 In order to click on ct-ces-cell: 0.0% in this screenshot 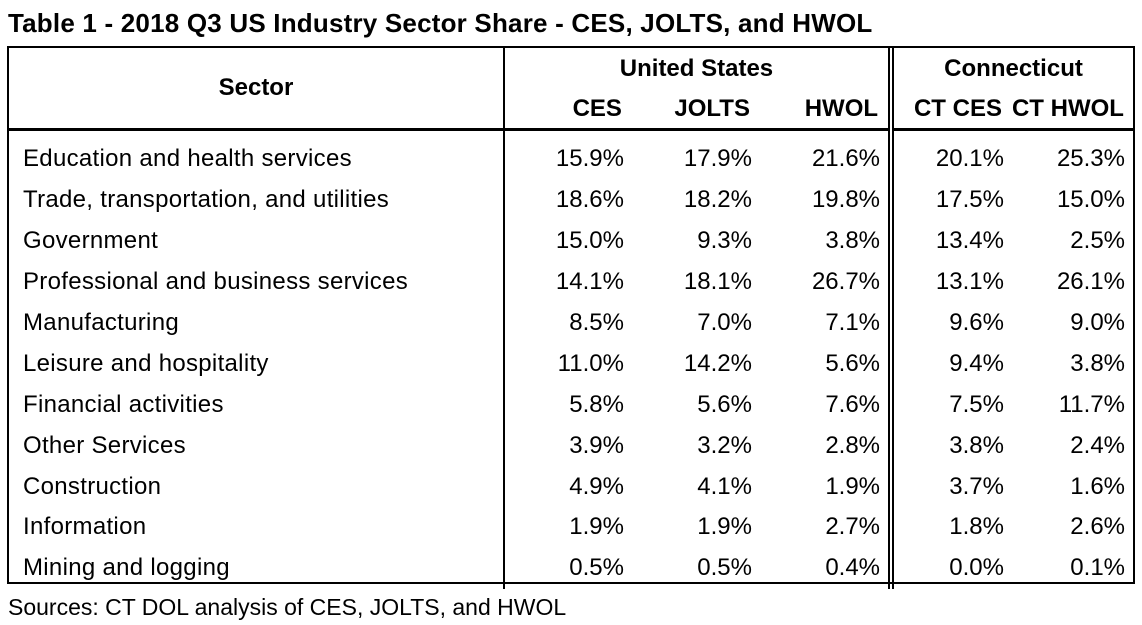, I will do `click(976, 568)`.